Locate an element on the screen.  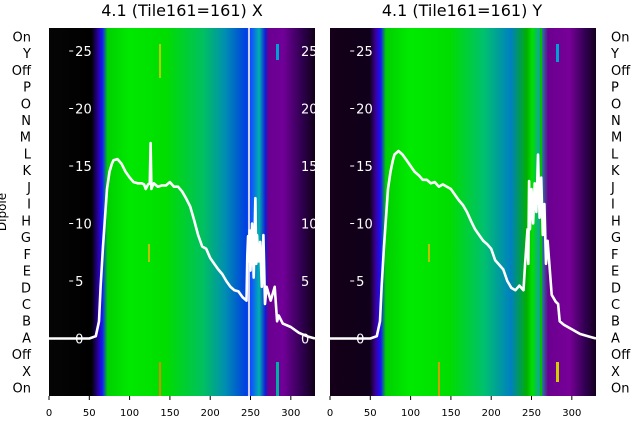
y-axis-label: Dipole is located at coordinates (4, 212).